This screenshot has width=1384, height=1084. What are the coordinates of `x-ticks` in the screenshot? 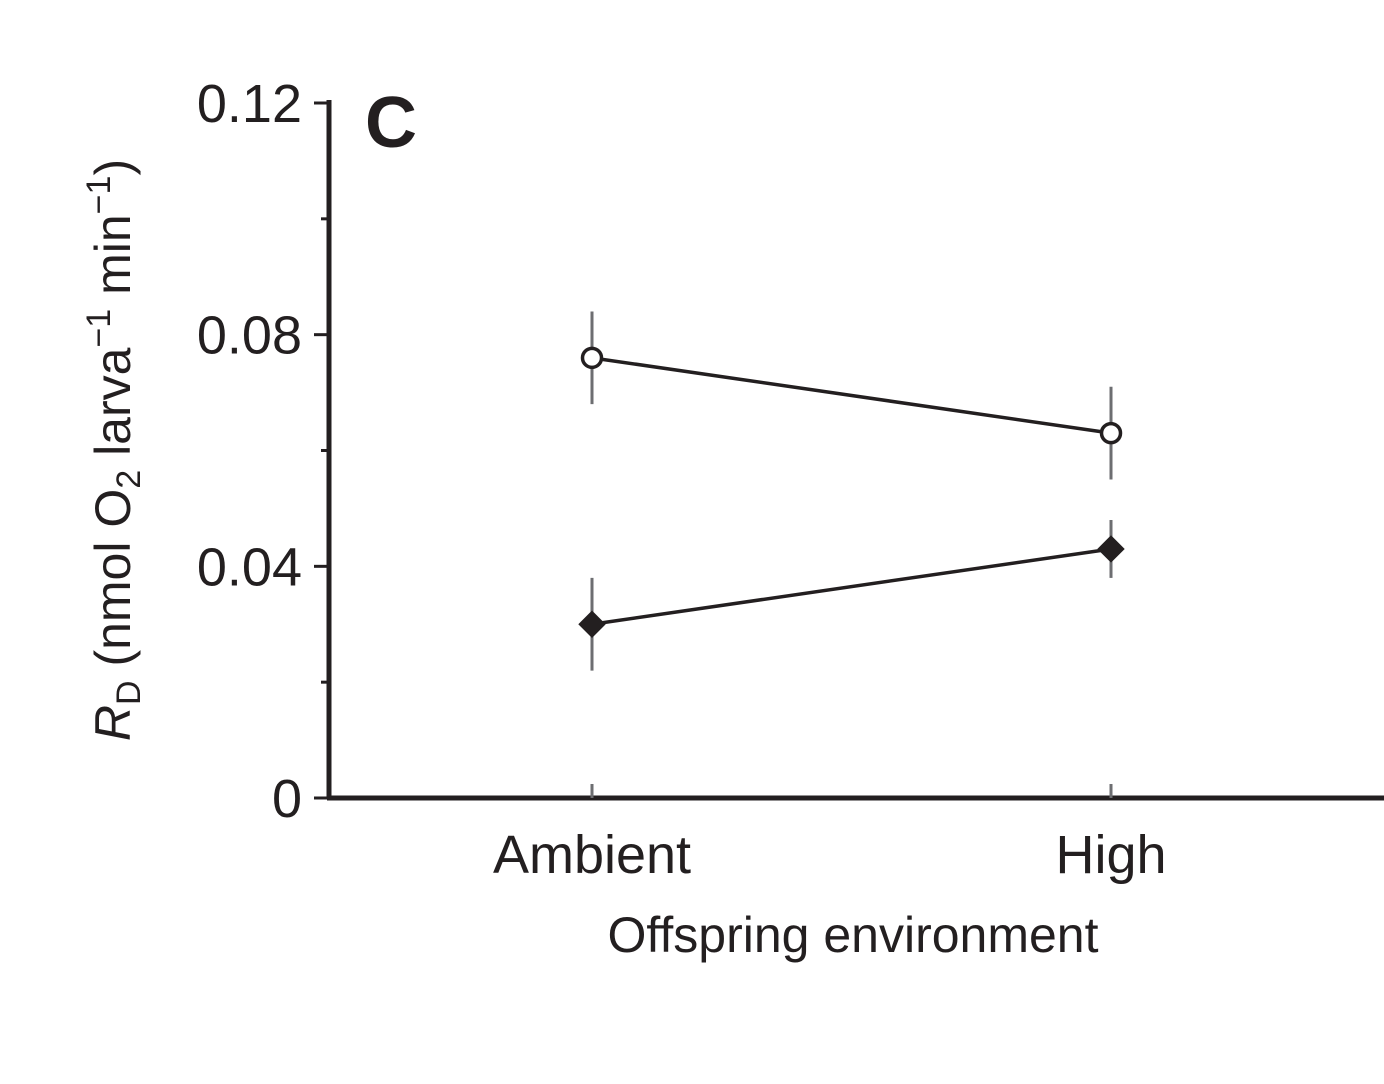 It's located at (851, 791).